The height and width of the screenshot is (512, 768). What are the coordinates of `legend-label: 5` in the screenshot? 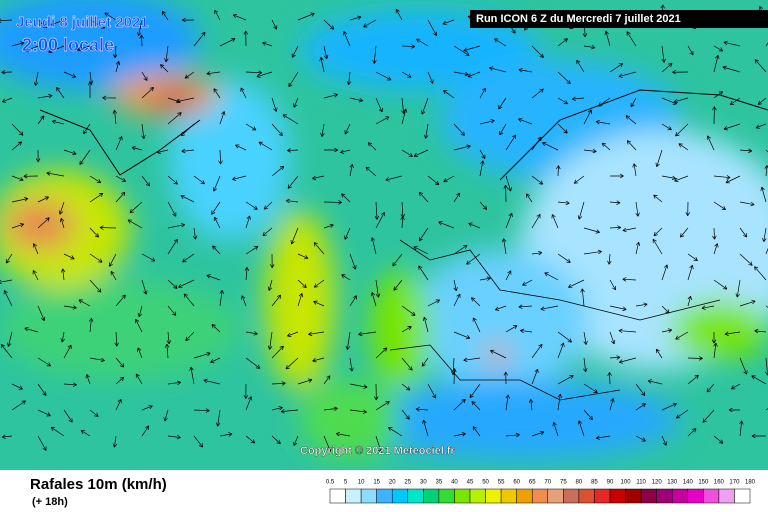 It's located at (346, 483).